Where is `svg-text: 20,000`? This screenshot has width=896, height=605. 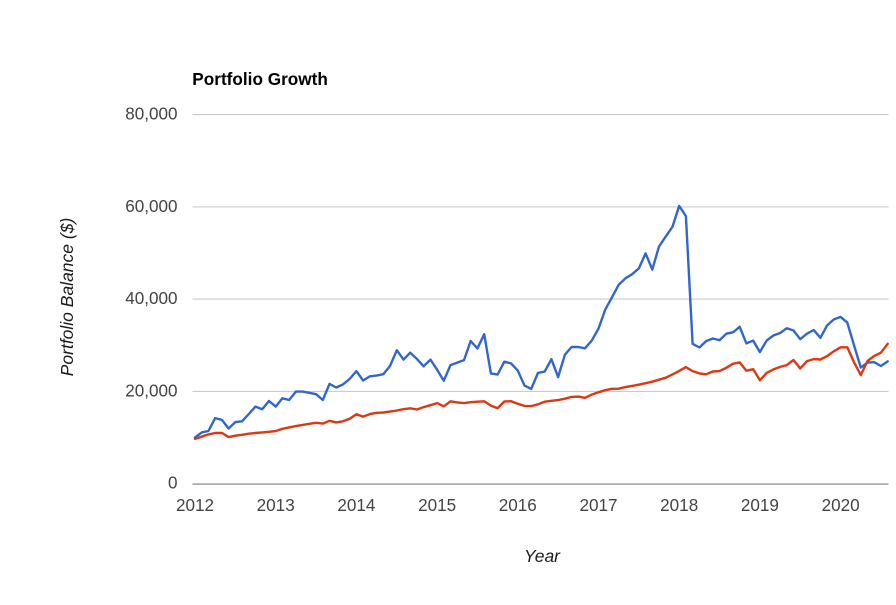 svg-text: 20,000 is located at coordinates (151, 391).